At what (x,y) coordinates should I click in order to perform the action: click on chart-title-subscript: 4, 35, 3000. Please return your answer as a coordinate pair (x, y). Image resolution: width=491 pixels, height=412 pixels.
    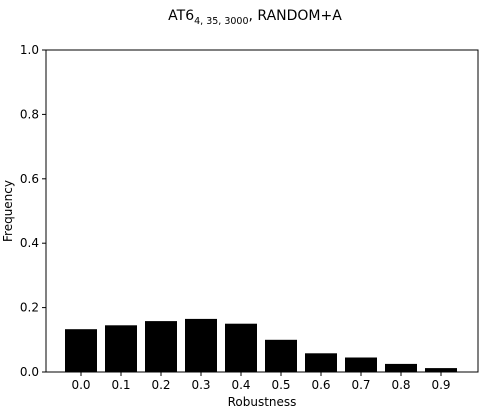
    Looking at the image, I should click on (221, 21).